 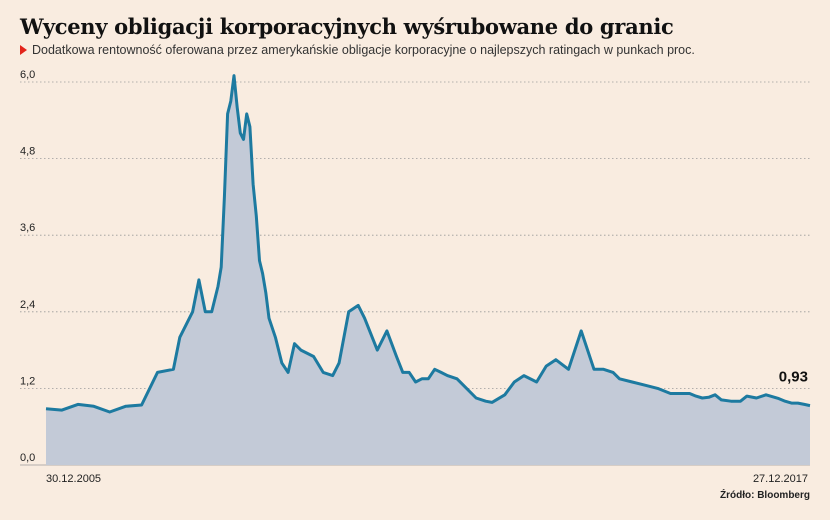 I want to click on x-tick-label-start: 30.12.2005, so click(x=73, y=479).